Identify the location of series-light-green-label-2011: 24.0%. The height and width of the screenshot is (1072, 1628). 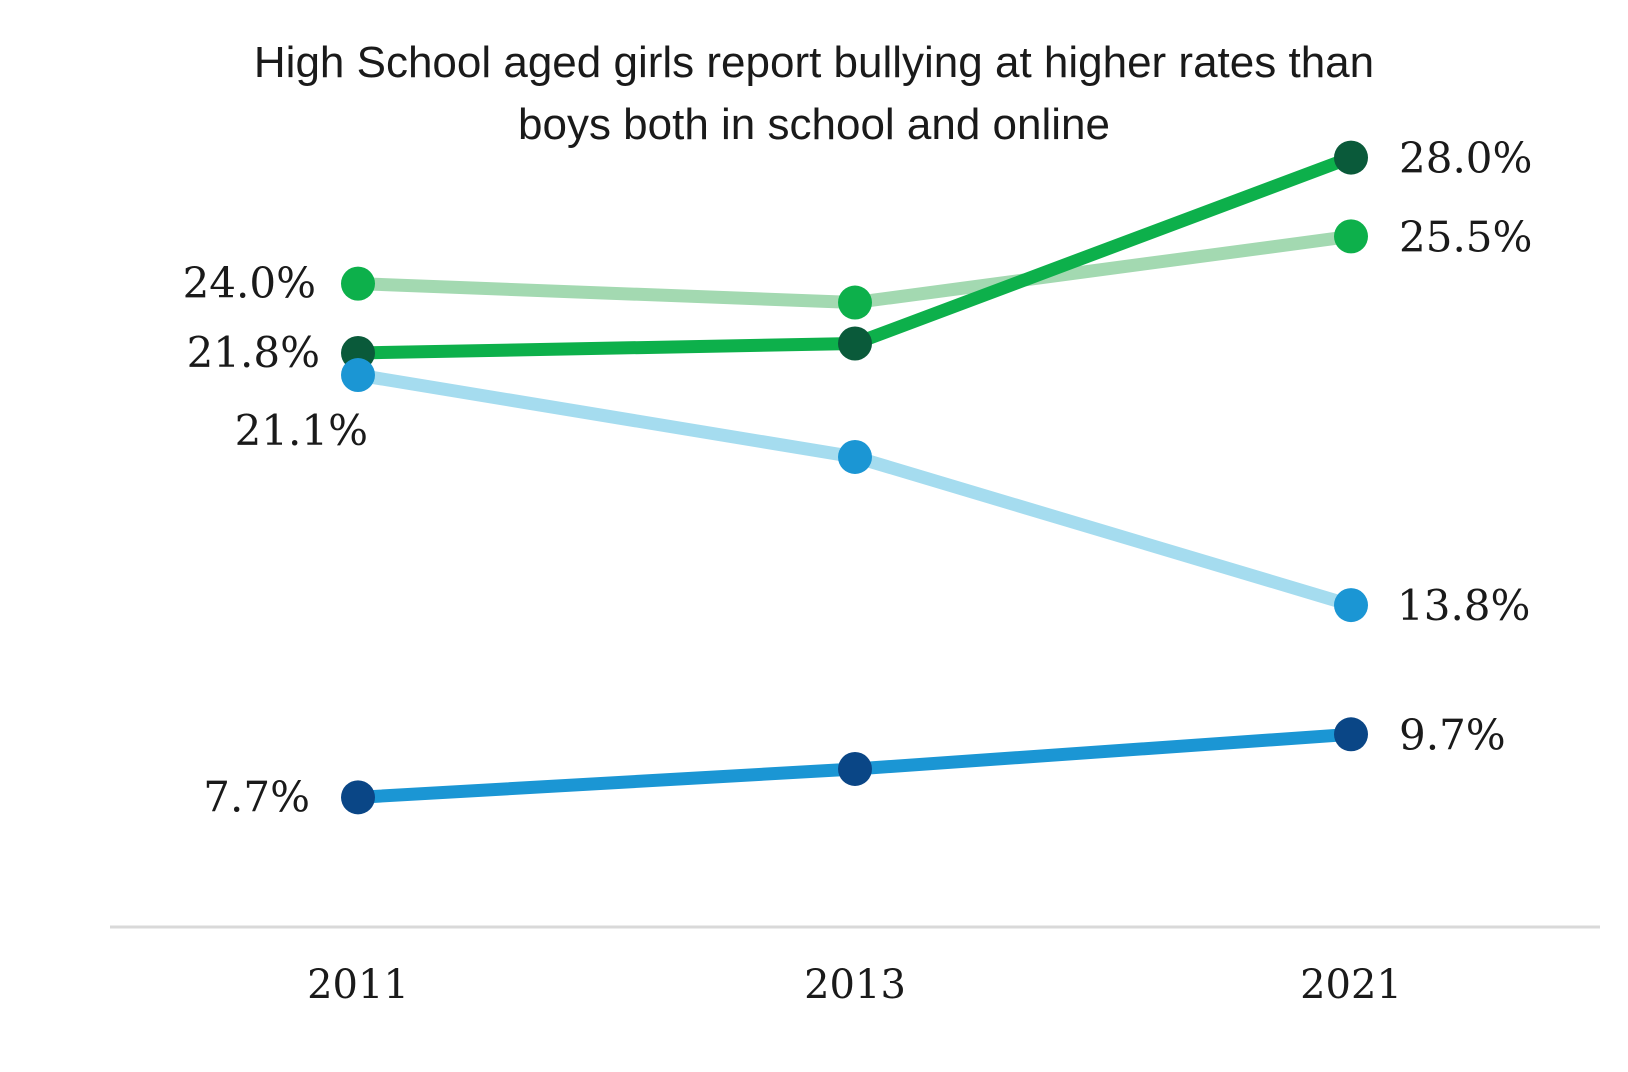
(249, 283).